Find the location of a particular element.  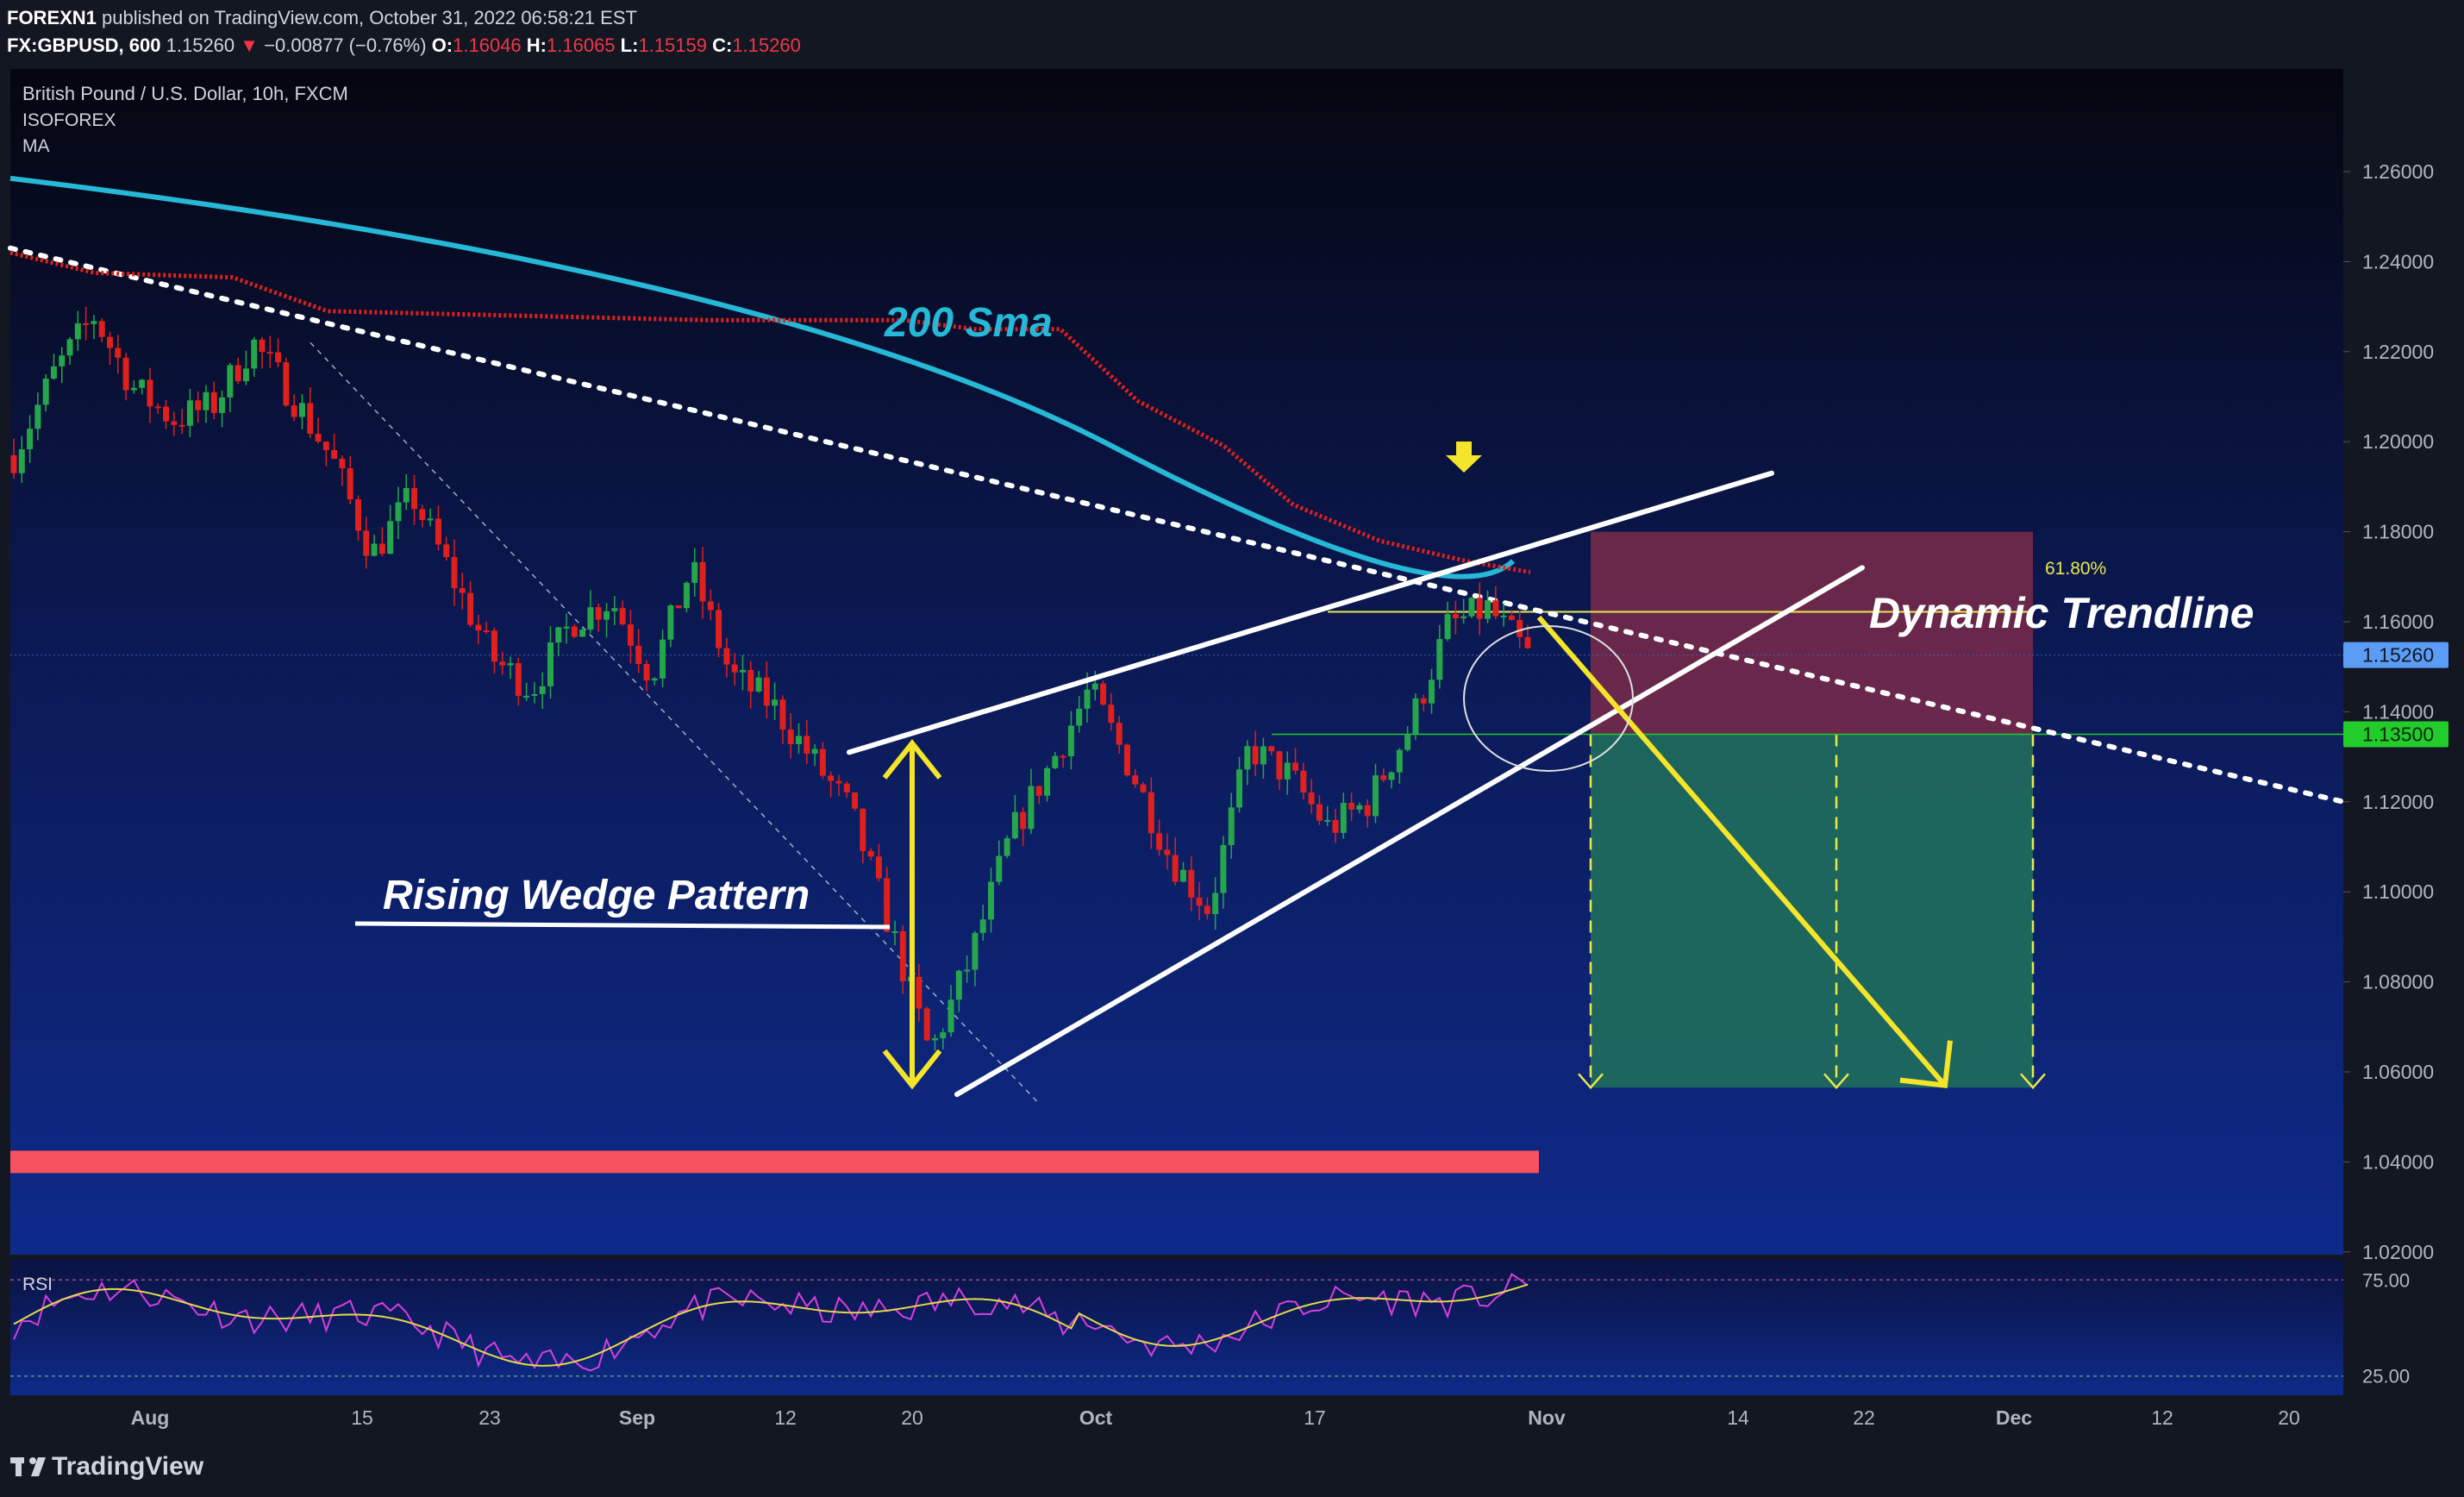

x-tick-label: Nov is located at coordinates (1547, 1417).